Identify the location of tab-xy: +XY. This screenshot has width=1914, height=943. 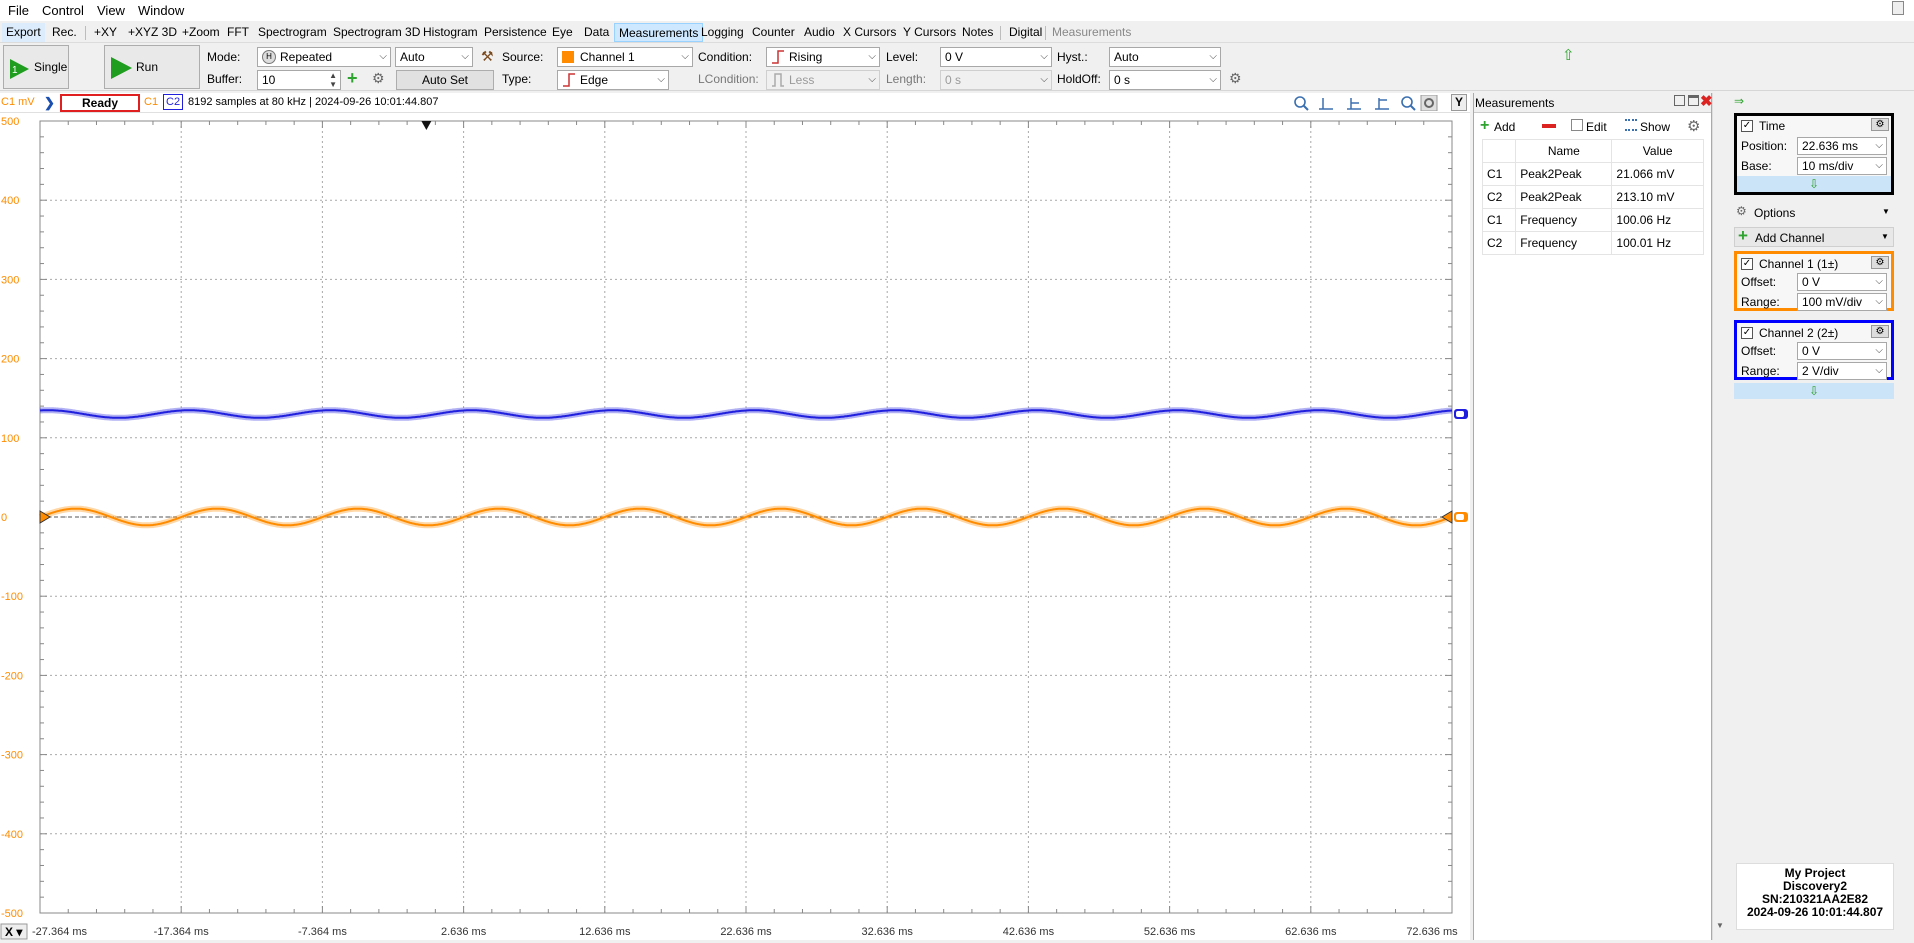
(106, 32).